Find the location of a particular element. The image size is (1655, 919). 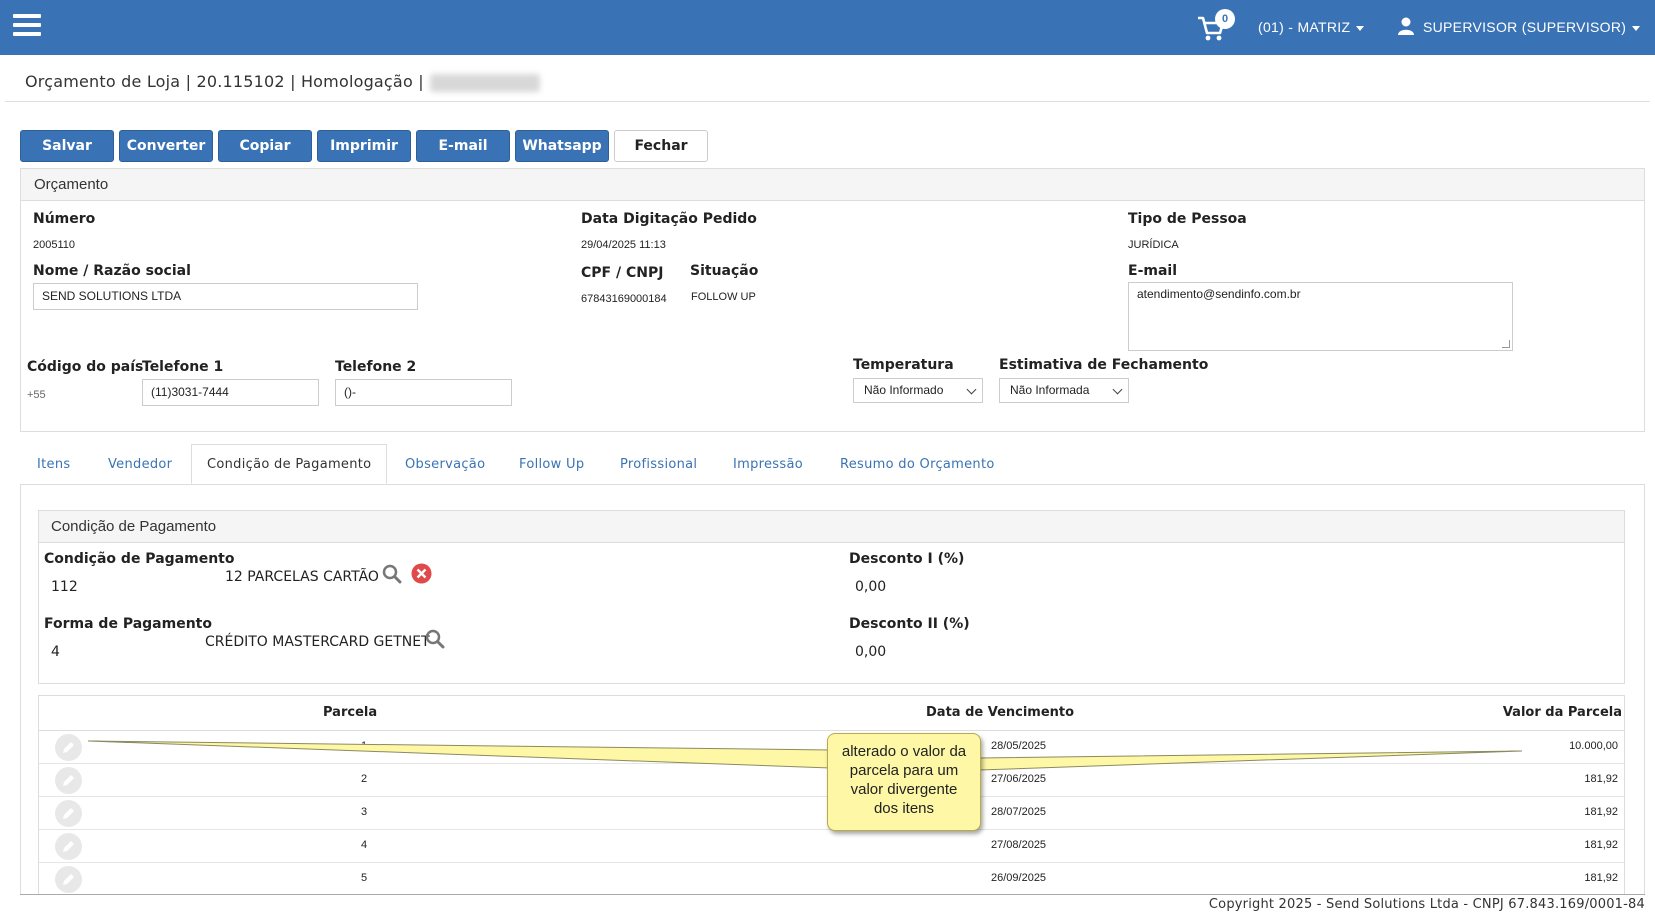

desconto2-value: 0,00 is located at coordinates (871, 652).